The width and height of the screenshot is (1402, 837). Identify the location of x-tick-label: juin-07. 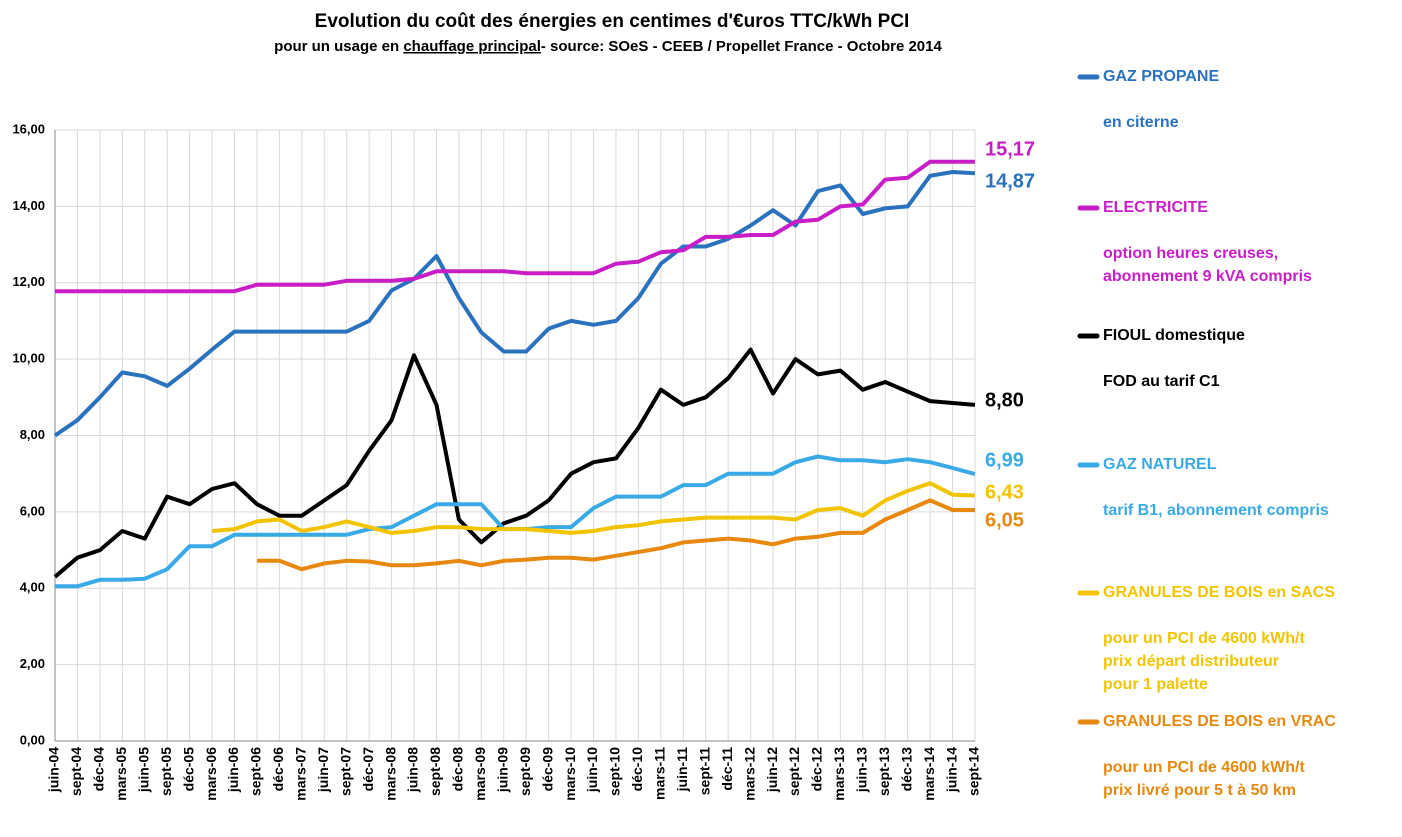
(323, 770).